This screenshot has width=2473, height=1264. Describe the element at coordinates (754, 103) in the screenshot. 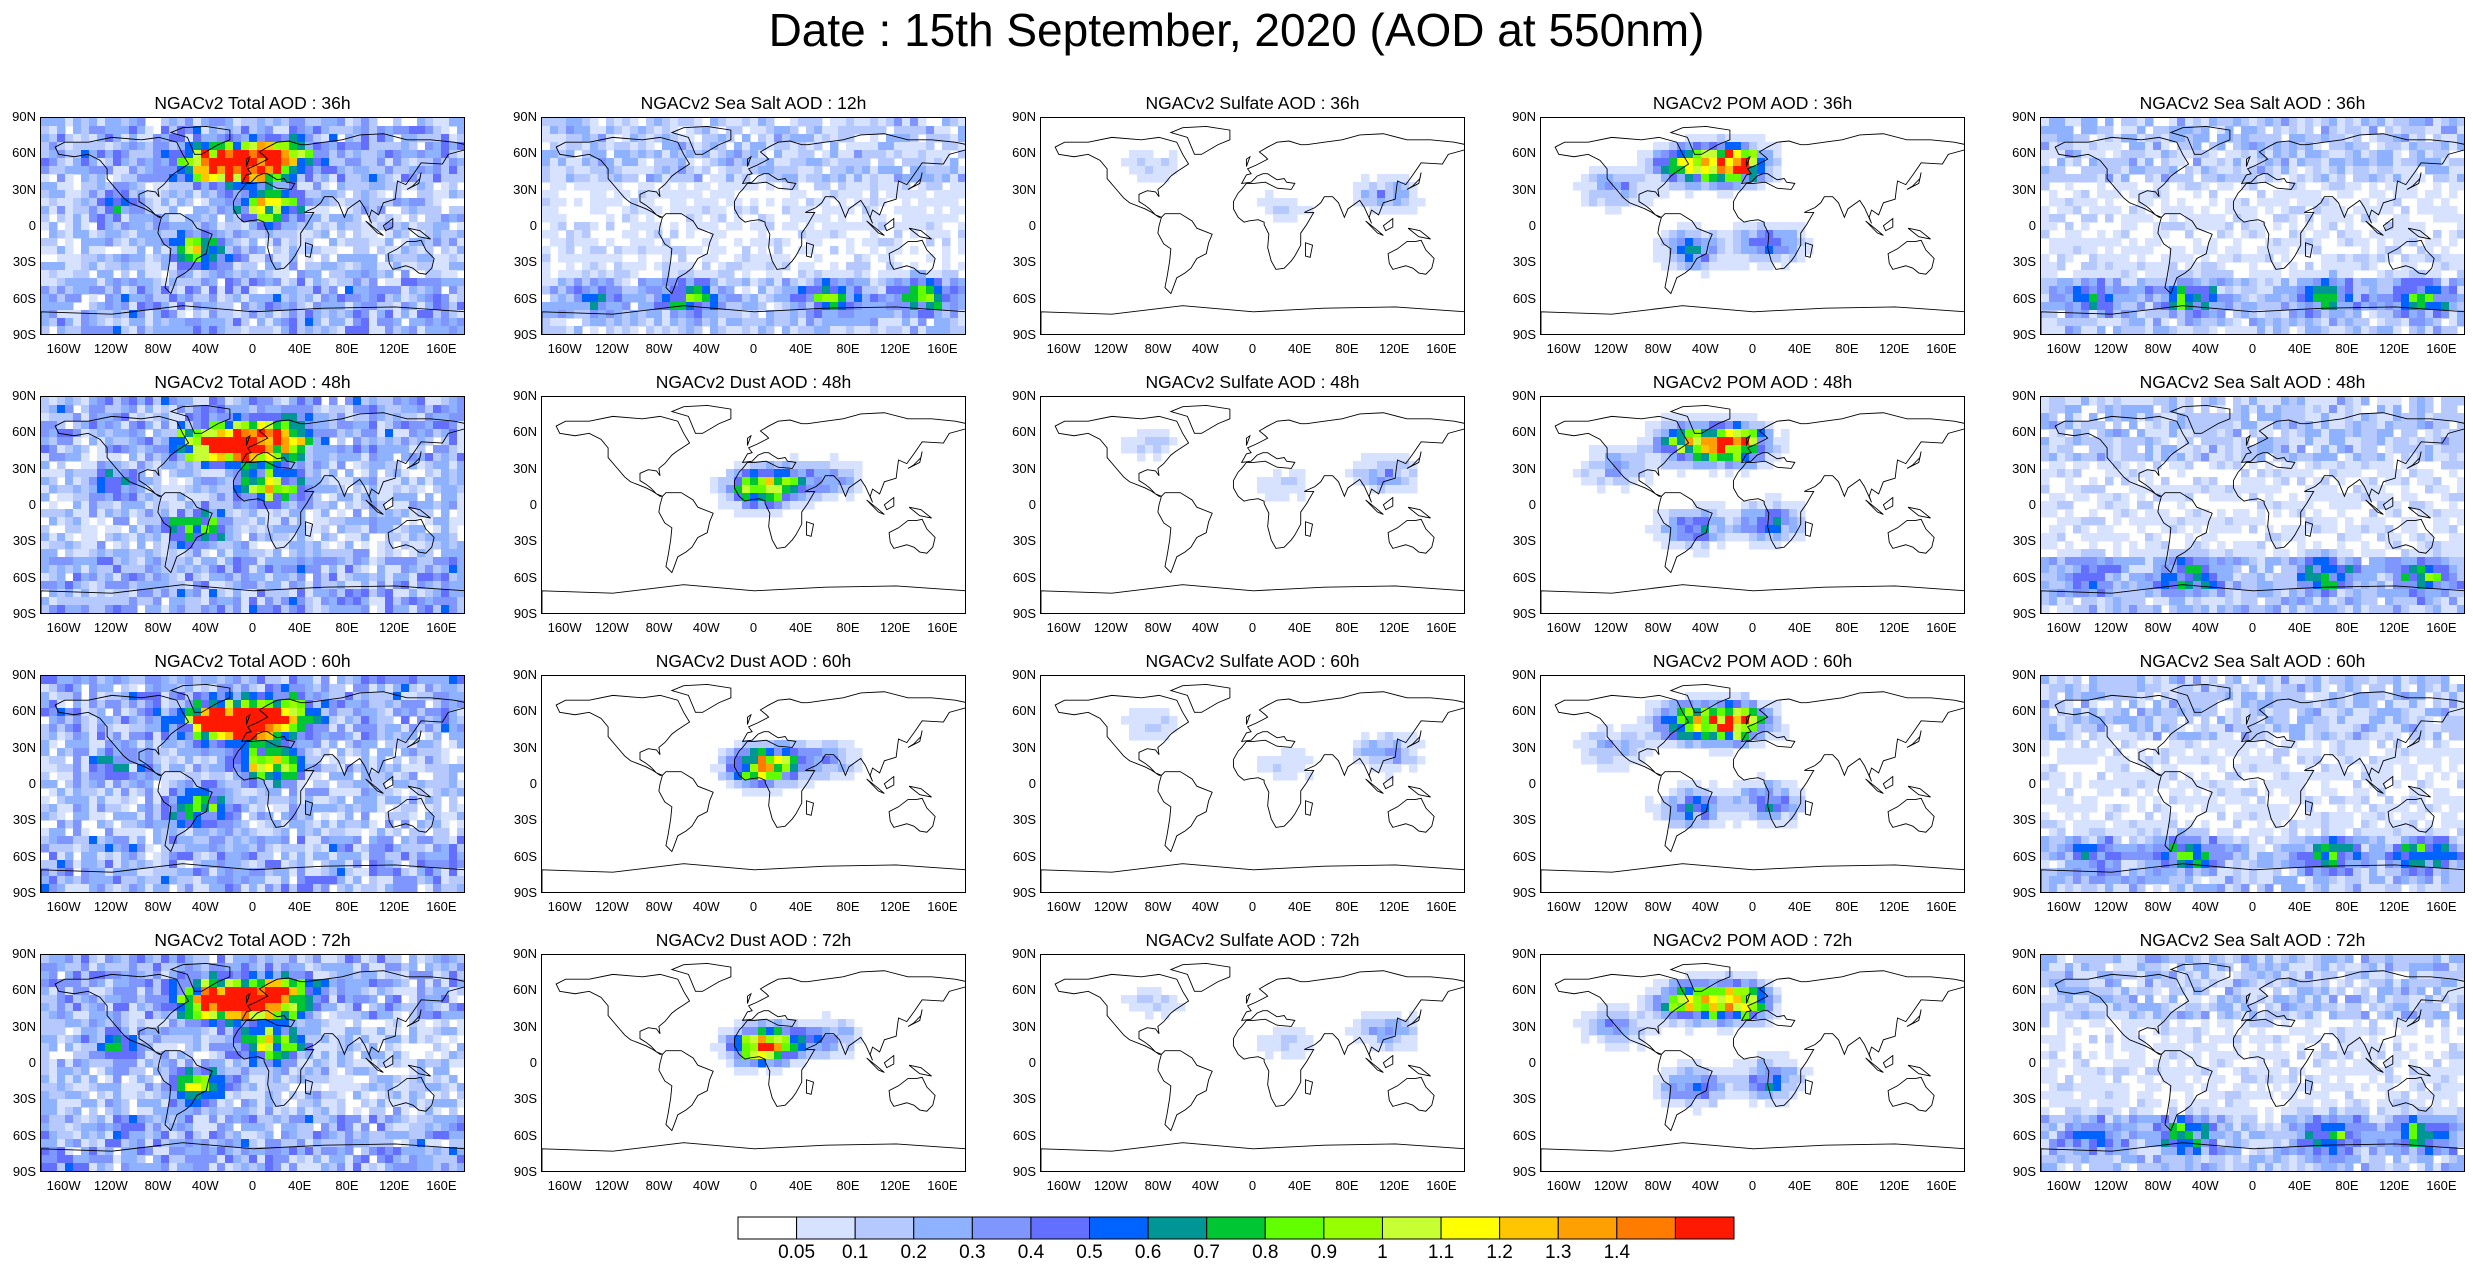

I see `panel-title: NGACv2 Sea Salt AOD : 12h` at that location.